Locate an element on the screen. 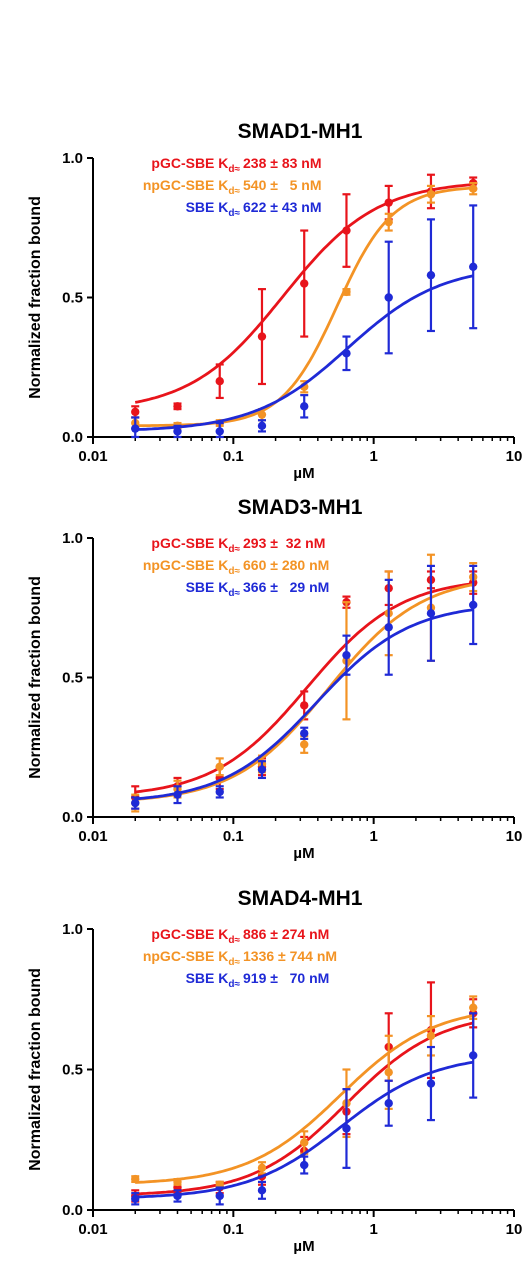 The width and height of the screenshot is (526, 1266). legend-kd-value: 1336 ± 744 nM is located at coordinates (290, 956).